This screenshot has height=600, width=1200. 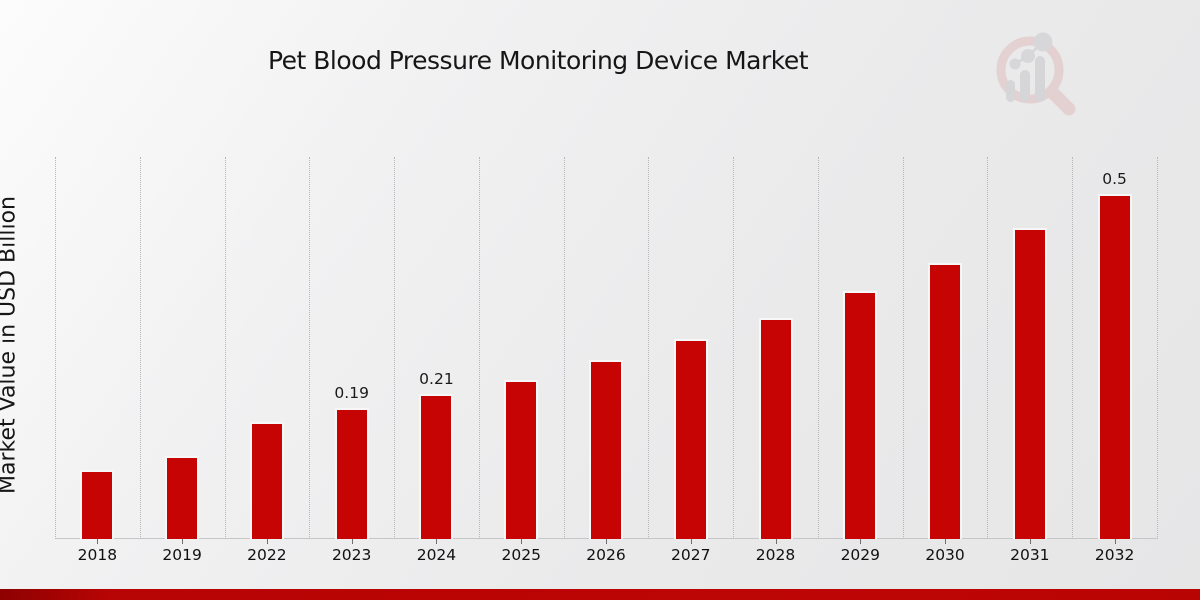 I want to click on logo-bar-medium, so click(x=1025, y=86).